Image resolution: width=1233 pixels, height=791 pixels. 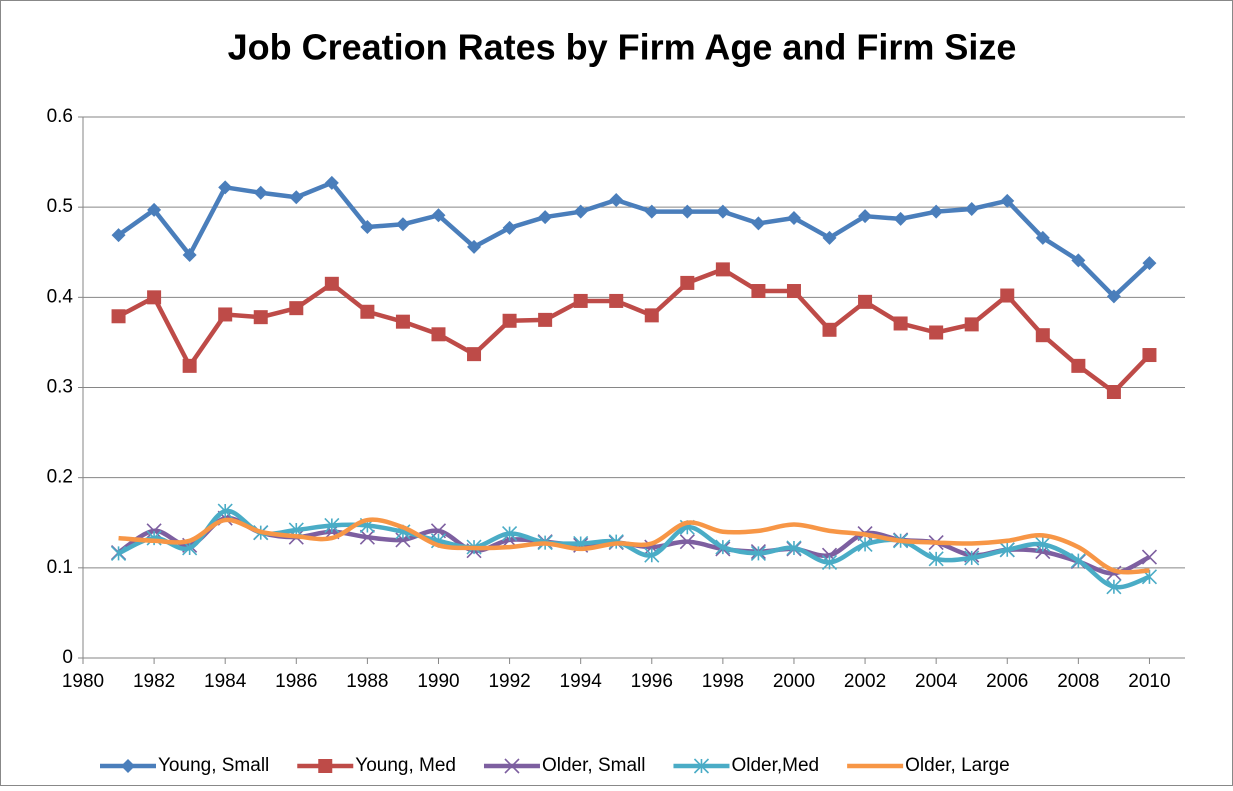 I want to click on x-tick-label: 1992, so click(x=509, y=681).